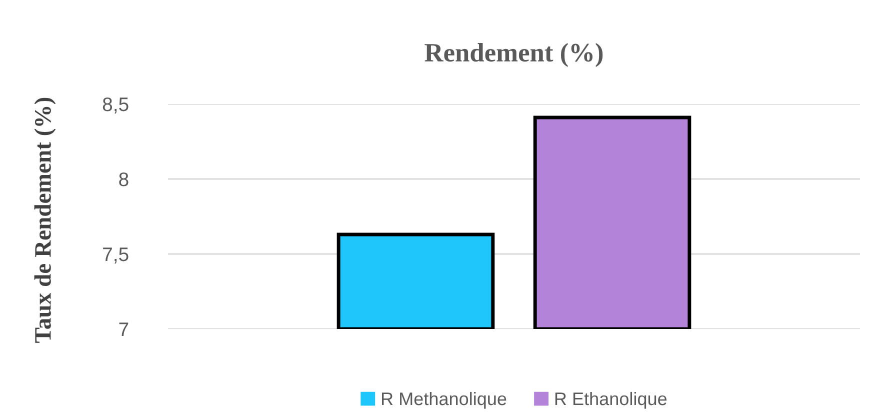  What do you see at coordinates (115, 105) in the screenshot?
I see `y-tick-label: 8,5` at bounding box center [115, 105].